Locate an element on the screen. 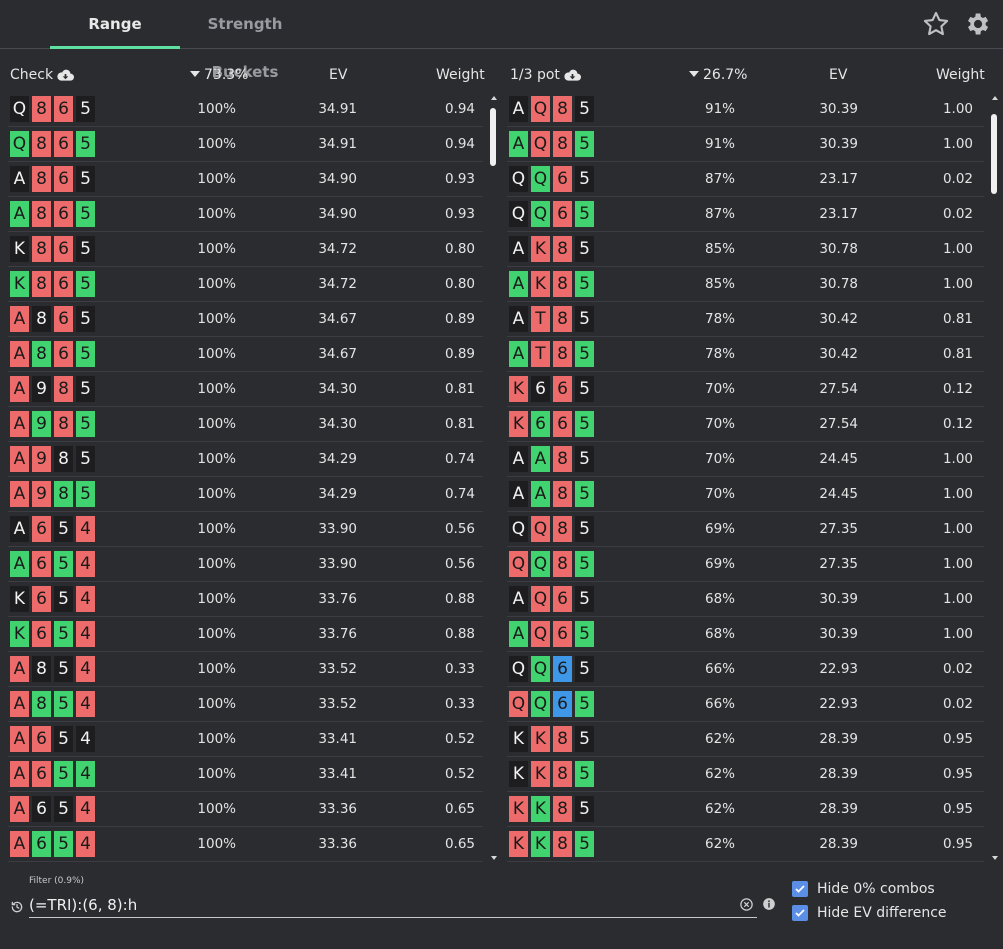  hide-ev-difference-checkbox: Hide EV difference is located at coordinates (869, 913).